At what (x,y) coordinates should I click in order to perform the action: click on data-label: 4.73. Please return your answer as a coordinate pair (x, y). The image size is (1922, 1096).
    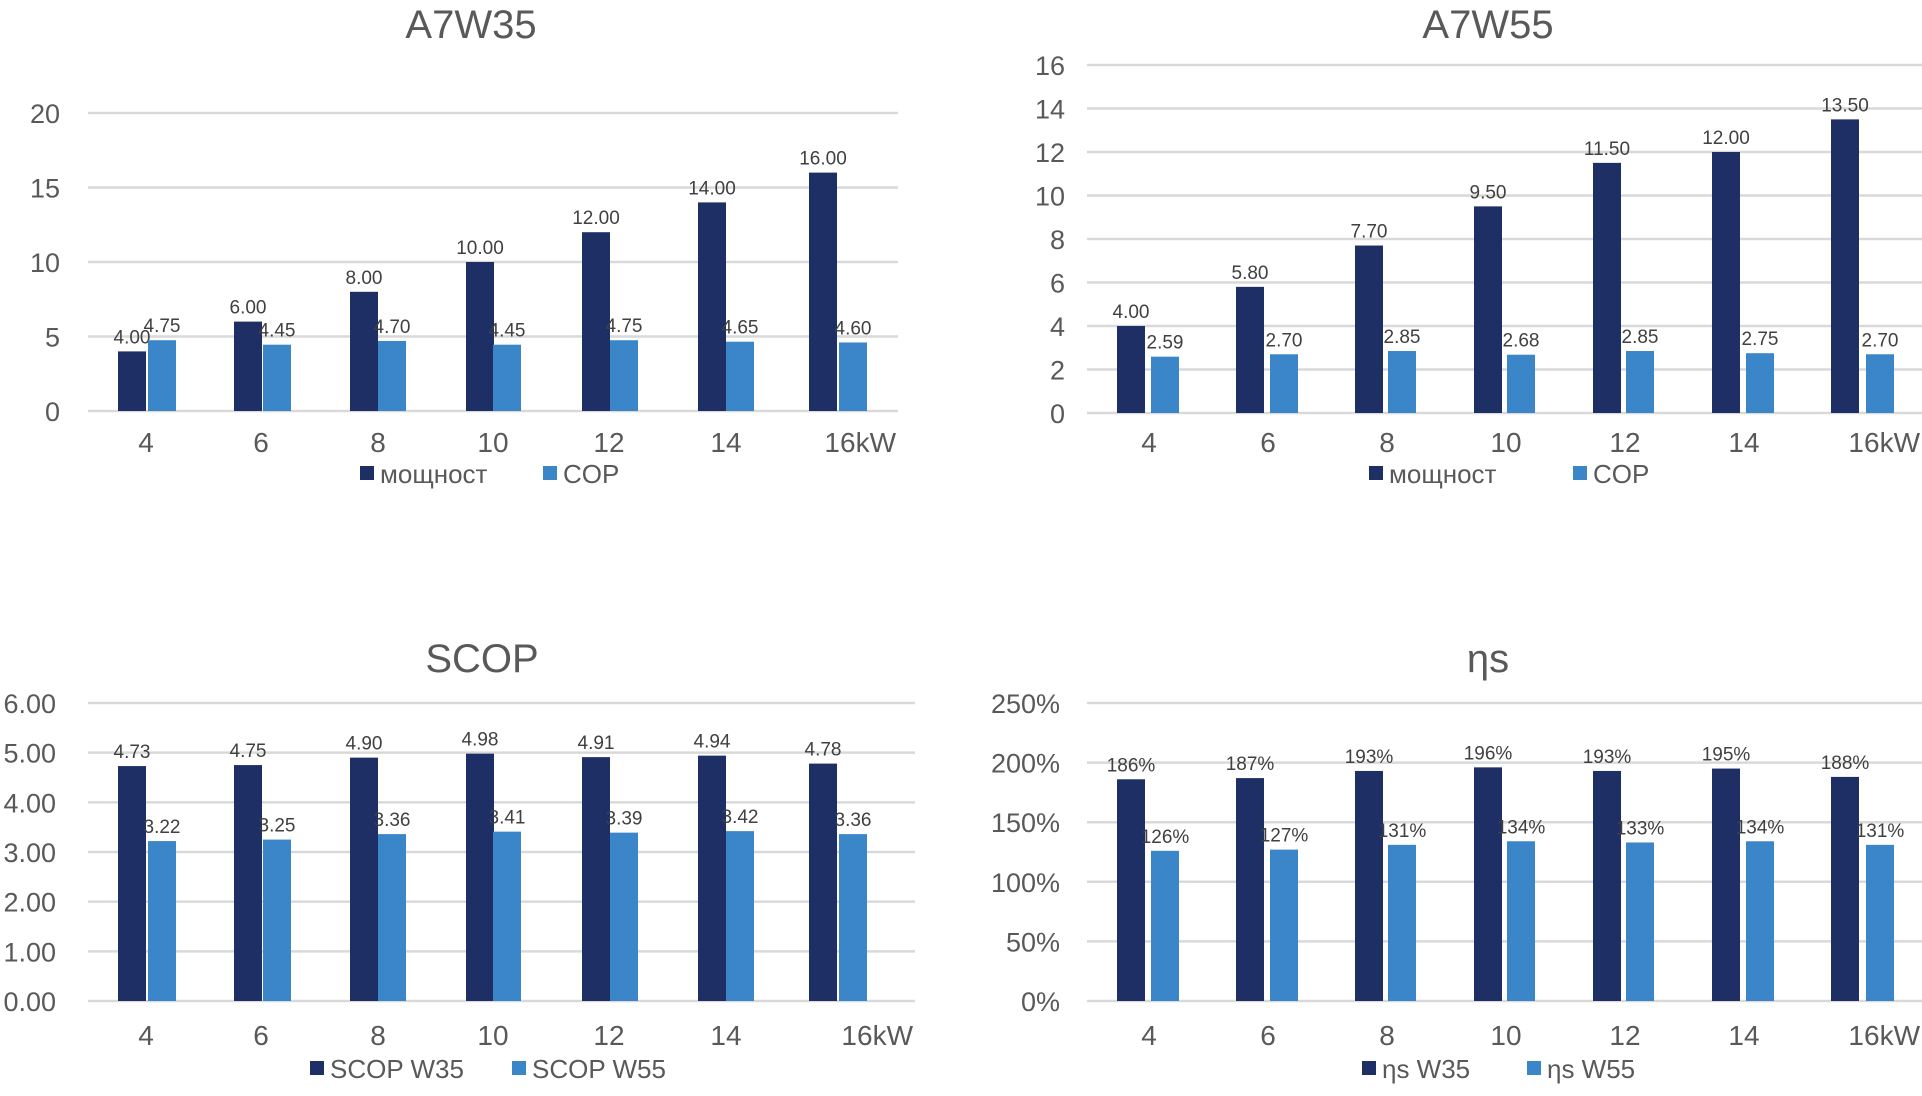
    Looking at the image, I should click on (132, 752).